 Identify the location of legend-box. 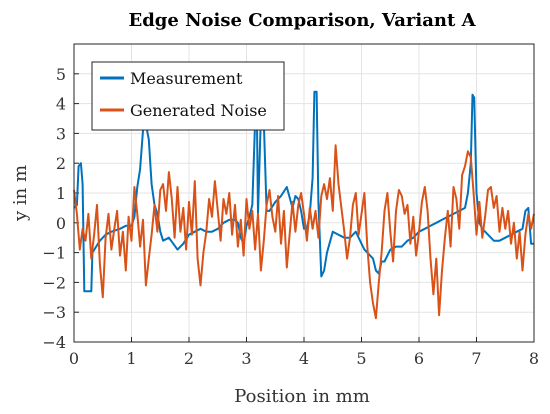
(188, 96).